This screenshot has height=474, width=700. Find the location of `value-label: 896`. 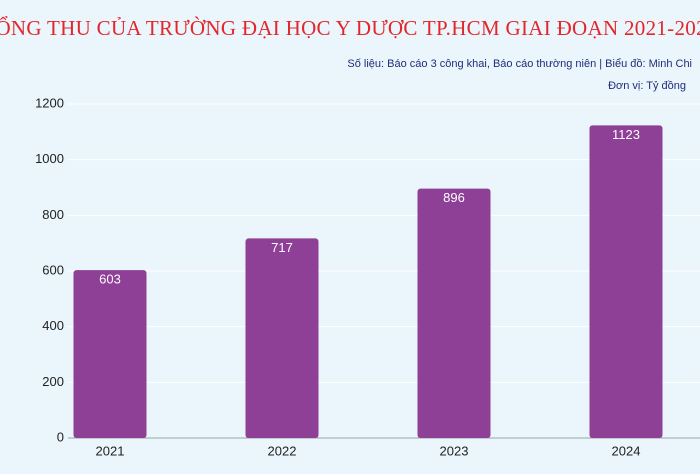

value-label: 896 is located at coordinates (454, 197).